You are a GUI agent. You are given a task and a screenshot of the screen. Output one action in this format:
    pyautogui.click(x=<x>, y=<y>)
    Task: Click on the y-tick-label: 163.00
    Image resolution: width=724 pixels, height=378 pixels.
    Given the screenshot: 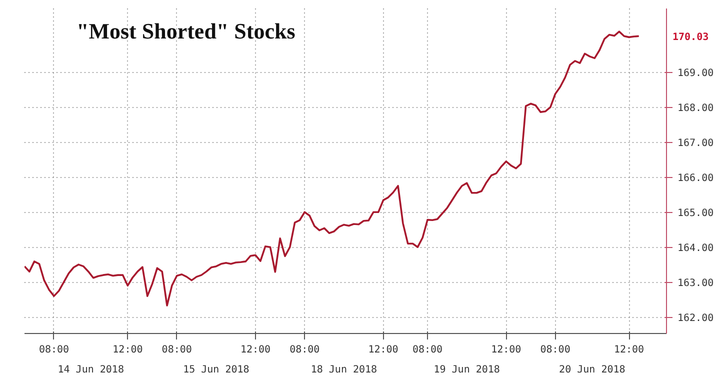 What is the action you would take?
    pyautogui.click(x=696, y=284)
    